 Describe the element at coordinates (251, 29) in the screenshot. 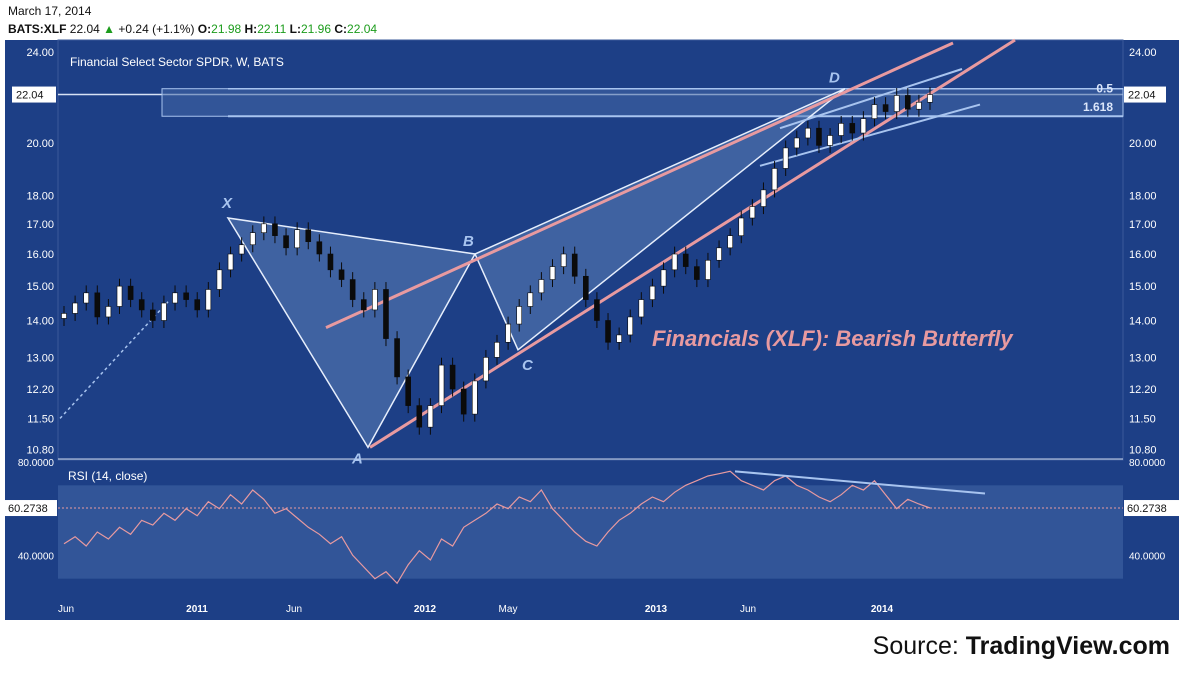

I see `high-label: H:` at that location.